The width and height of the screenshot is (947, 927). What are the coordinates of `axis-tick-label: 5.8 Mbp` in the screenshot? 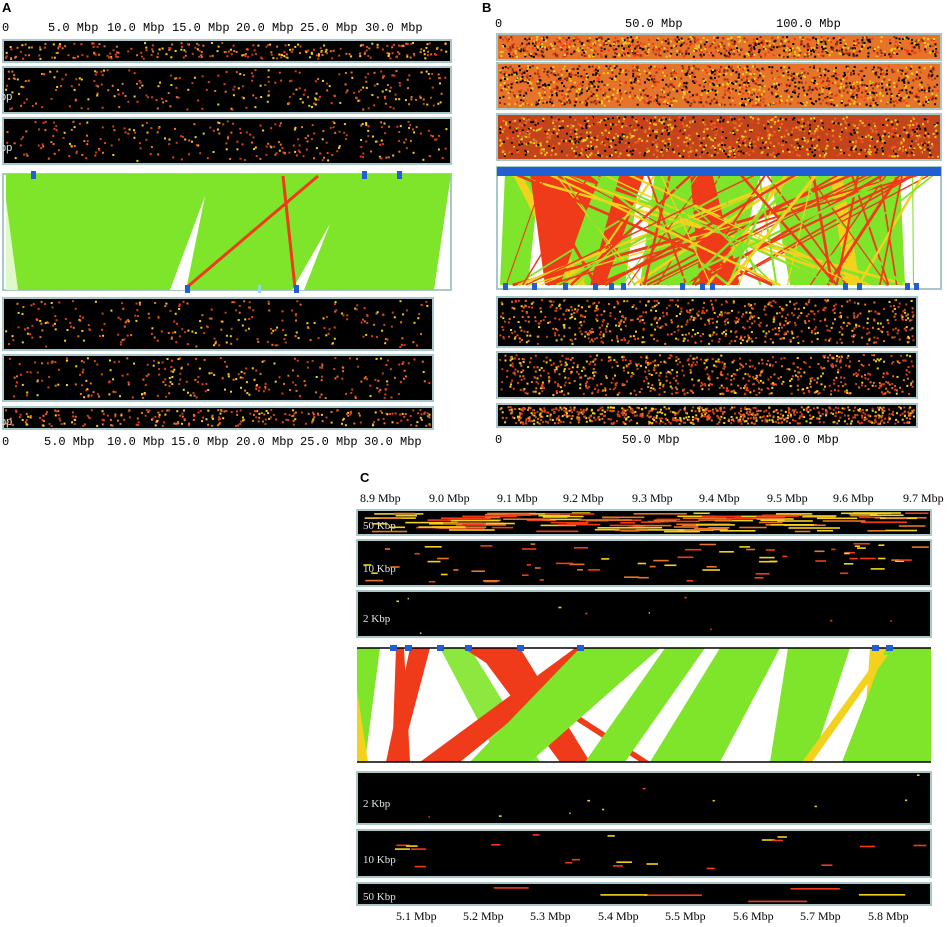 It's located at (888, 916).